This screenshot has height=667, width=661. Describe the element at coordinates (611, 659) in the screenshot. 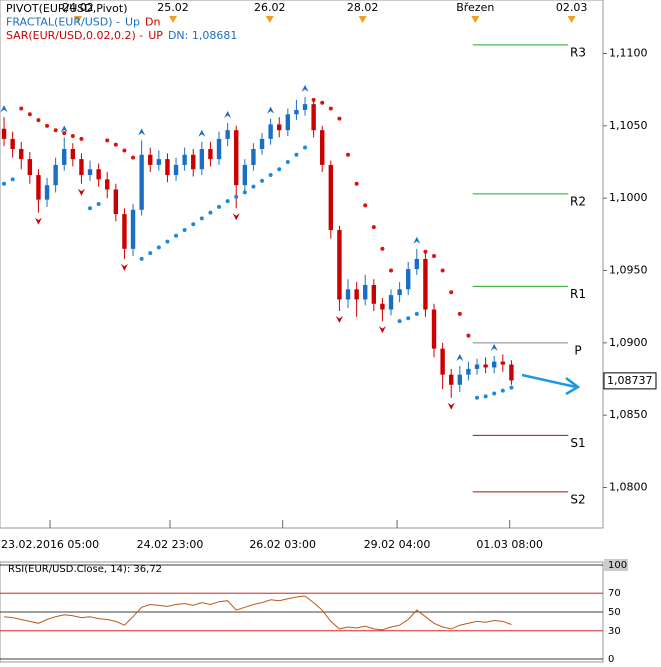

I see `rsi-tick-label: 0` at that location.